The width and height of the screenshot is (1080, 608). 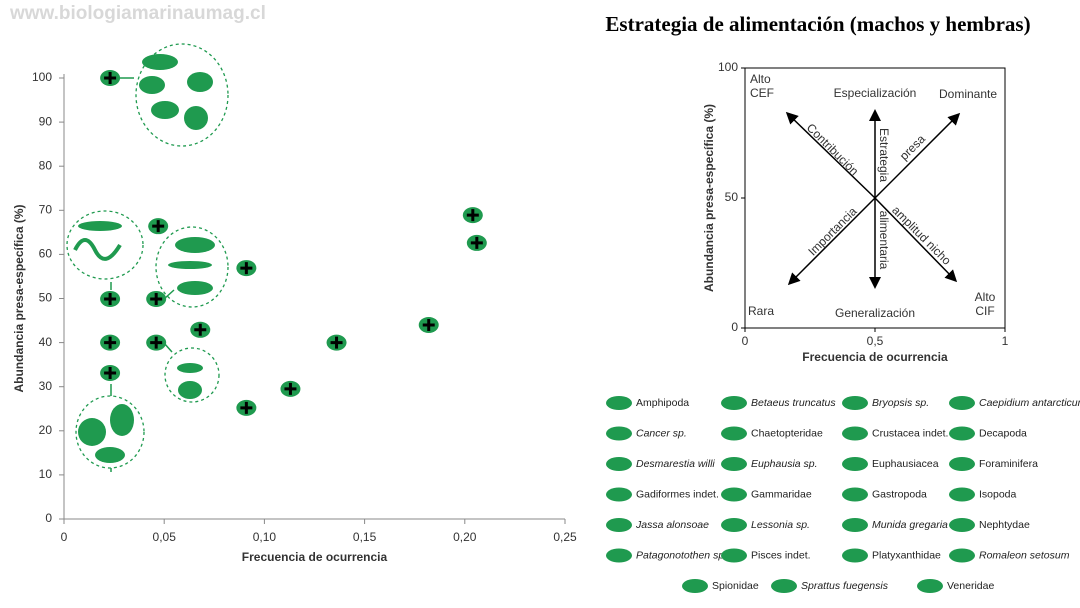 What do you see at coordinates (906, 555) in the screenshot?
I see `legend-label: Platyxanthidae` at bounding box center [906, 555].